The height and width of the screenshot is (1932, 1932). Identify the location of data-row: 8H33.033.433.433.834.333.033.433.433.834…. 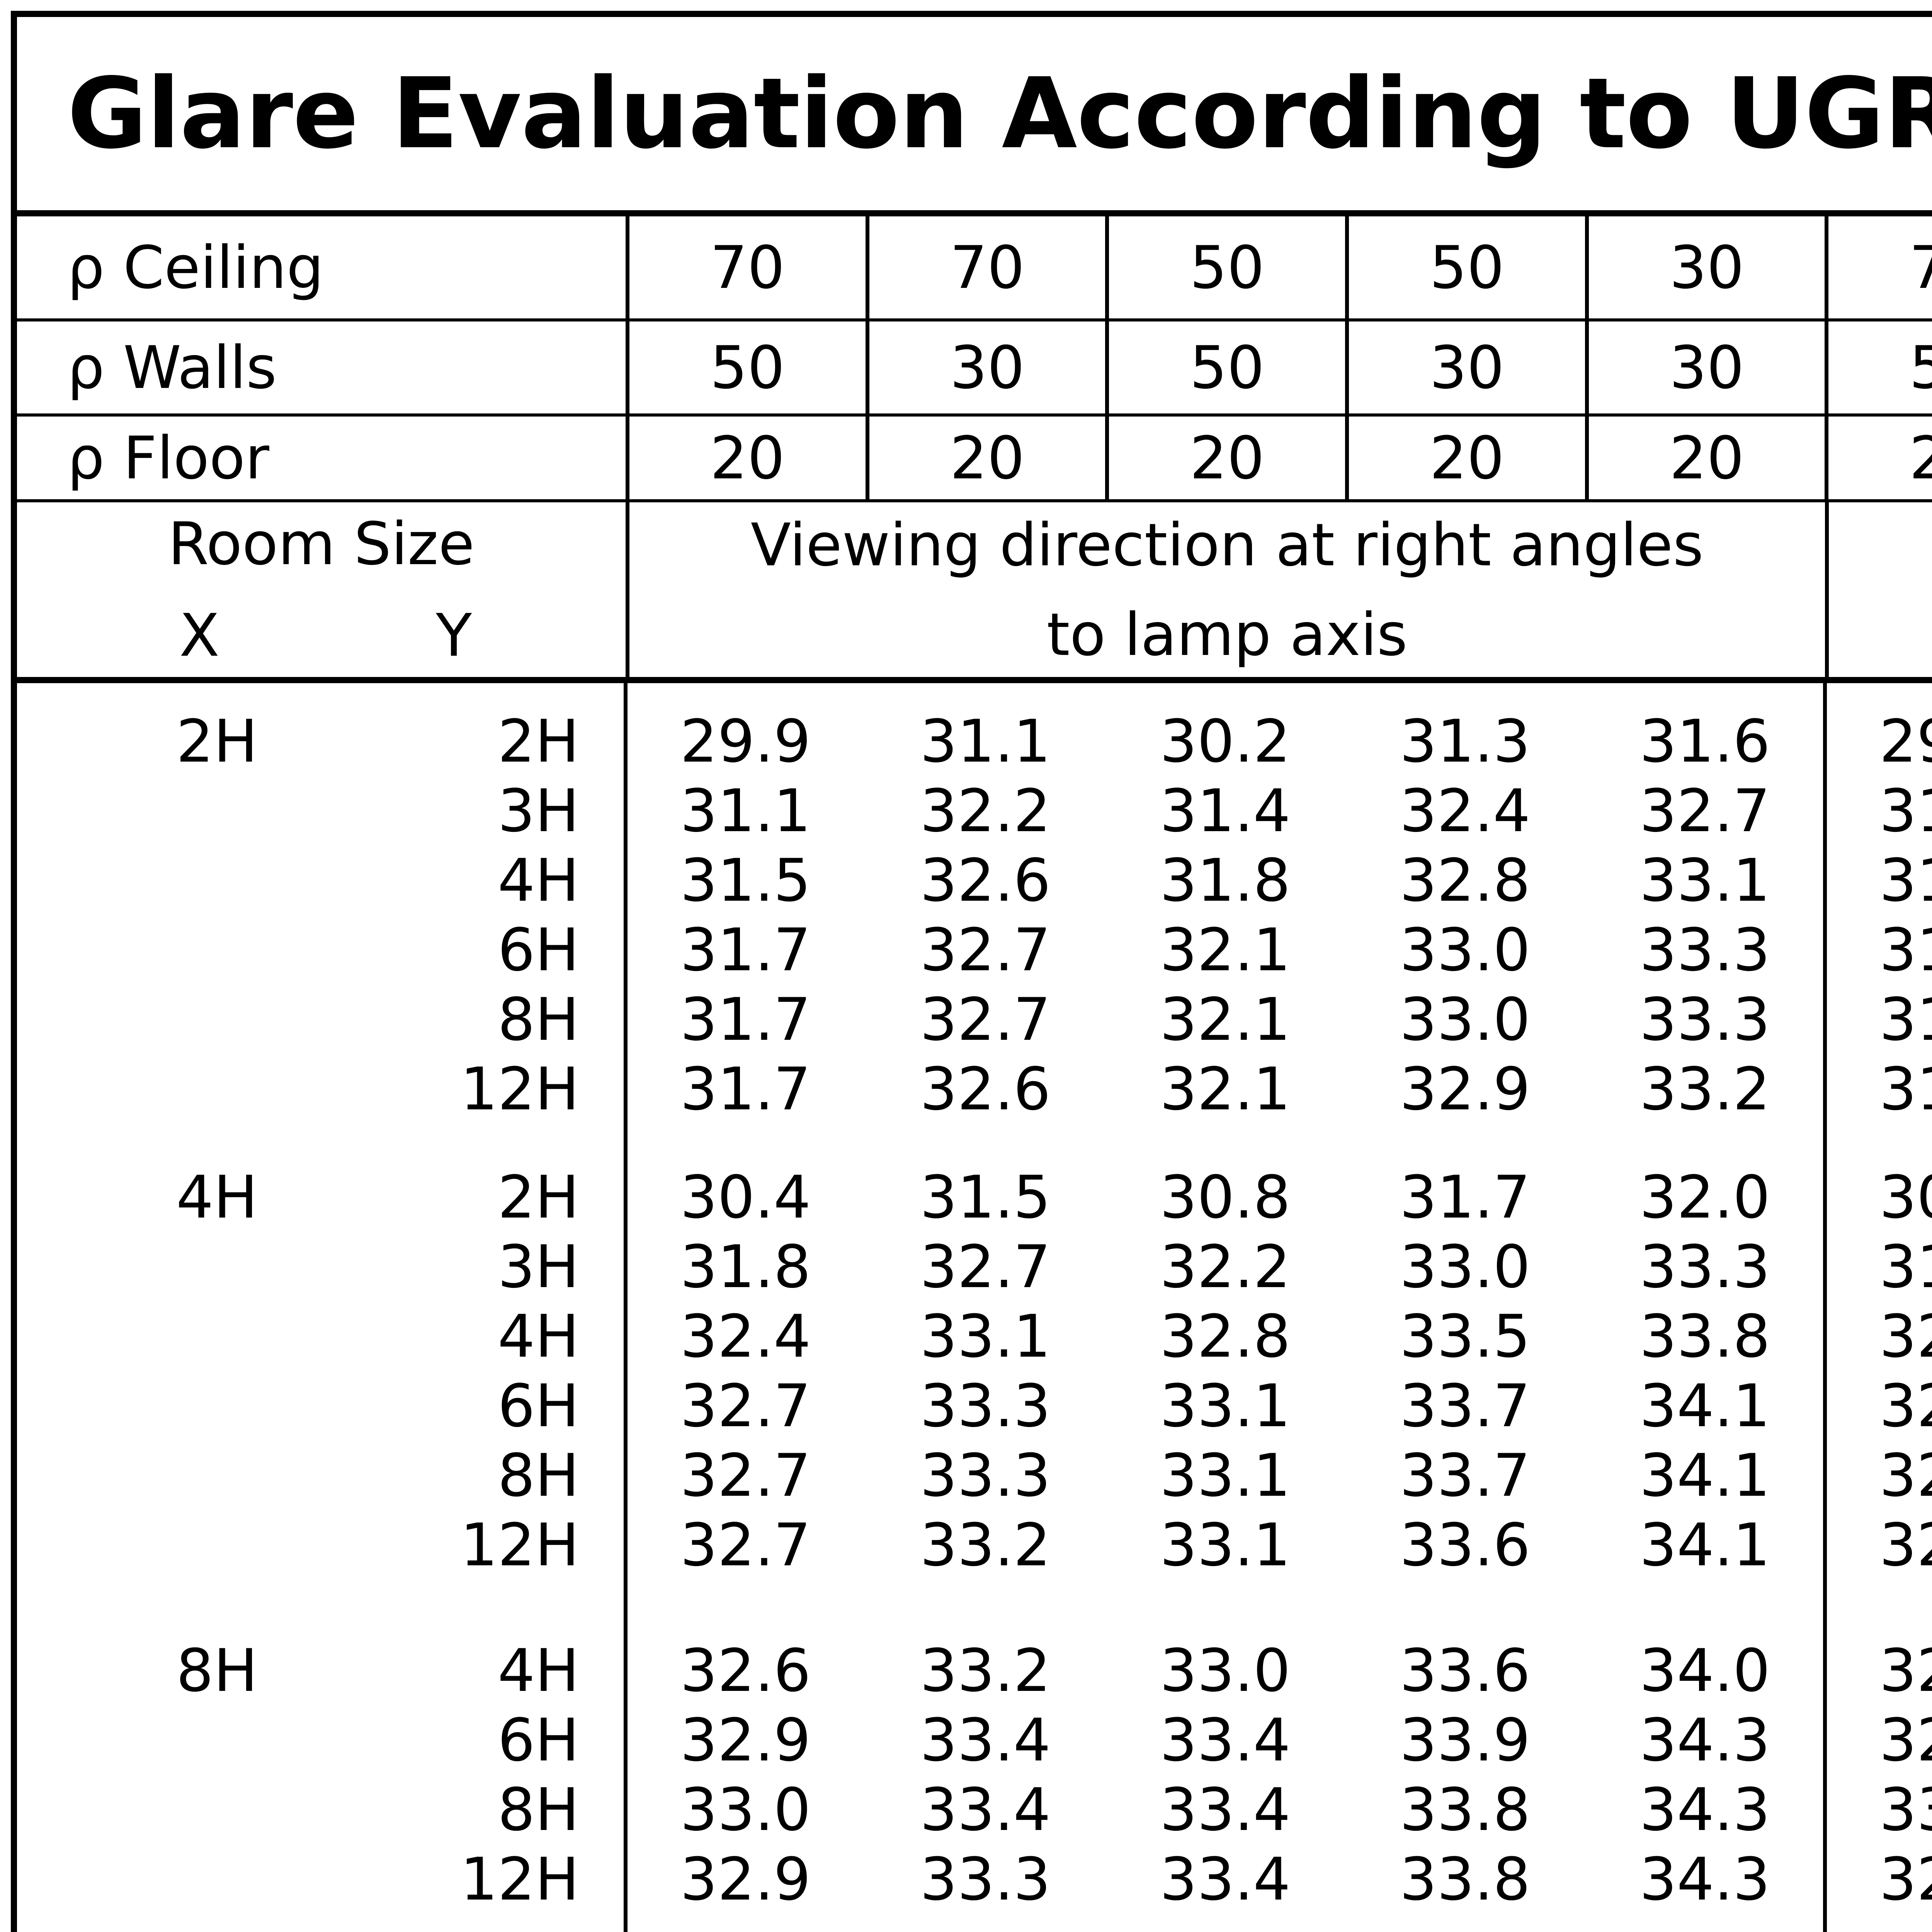
(975, 1810).